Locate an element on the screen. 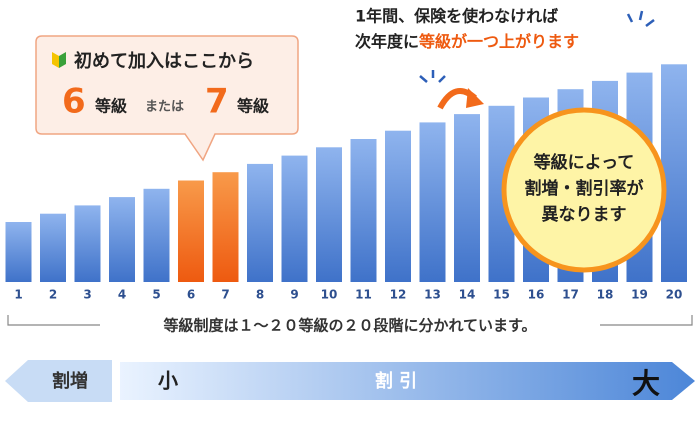 This screenshot has width=700, height=434. discount-arrow is located at coordinates (407, 381).